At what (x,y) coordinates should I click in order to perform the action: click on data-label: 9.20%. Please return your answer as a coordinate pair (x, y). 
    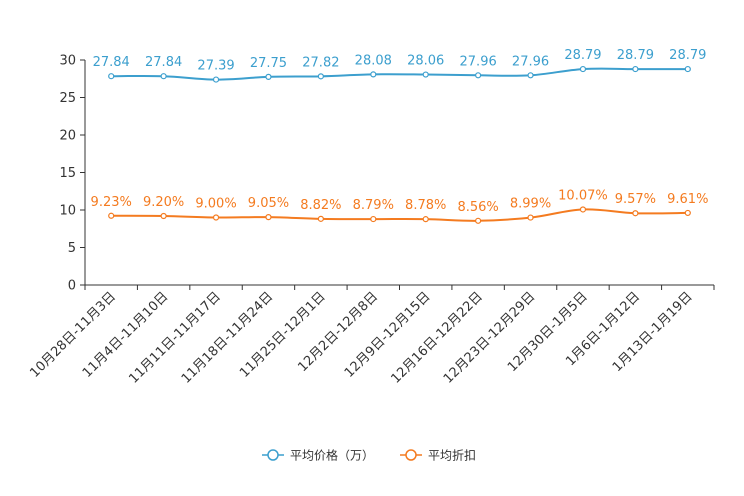
    Looking at the image, I should click on (163, 202).